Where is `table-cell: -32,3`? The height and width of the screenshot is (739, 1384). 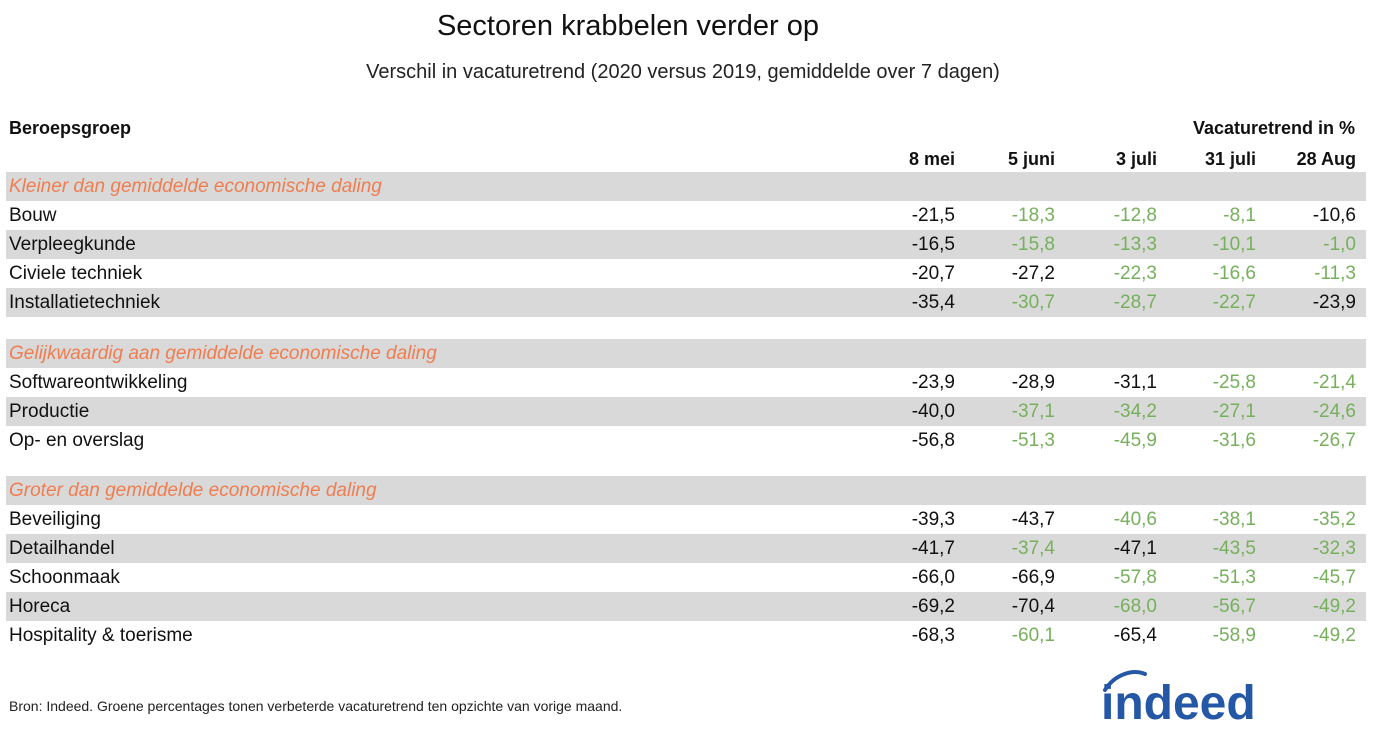 table-cell: -32,3 is located at coordinates (1334, 548).